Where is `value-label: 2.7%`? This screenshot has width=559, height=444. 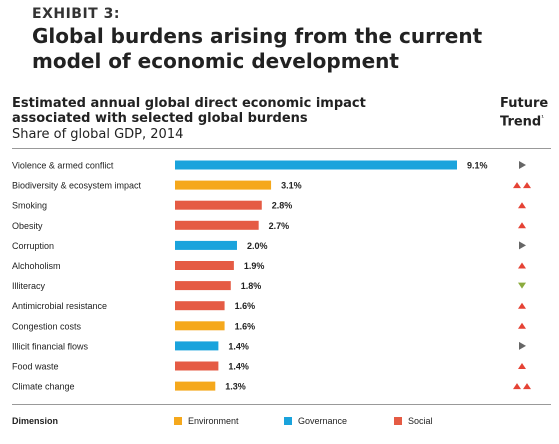 value-label: 2.7% is located at coordinates (279, 226).